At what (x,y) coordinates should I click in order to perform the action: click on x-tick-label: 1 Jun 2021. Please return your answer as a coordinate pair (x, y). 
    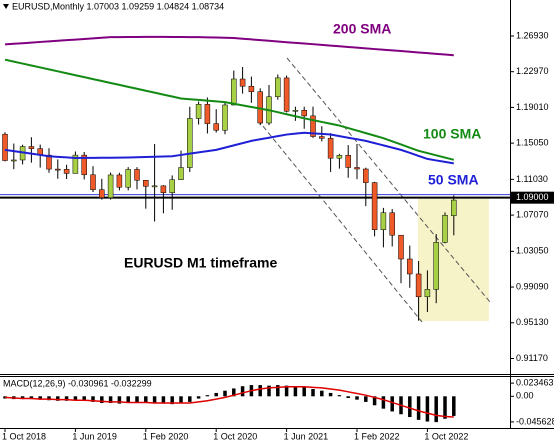
    Looking at the image, I should click on (306, 436).